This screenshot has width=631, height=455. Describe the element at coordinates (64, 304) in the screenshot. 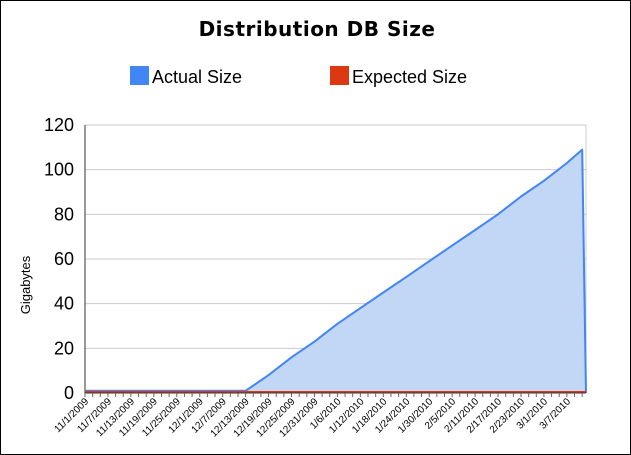

I see `y-tick-label: 40` at that location.